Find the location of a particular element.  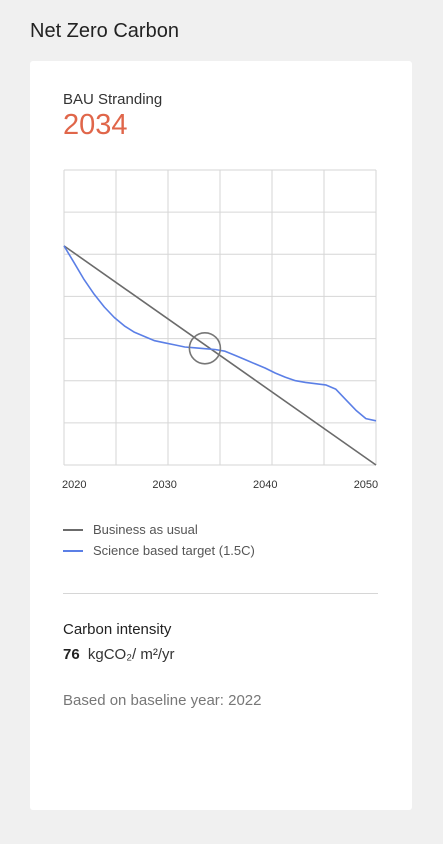

x-tick-label: 2030 is located at coordinates (164, 485).